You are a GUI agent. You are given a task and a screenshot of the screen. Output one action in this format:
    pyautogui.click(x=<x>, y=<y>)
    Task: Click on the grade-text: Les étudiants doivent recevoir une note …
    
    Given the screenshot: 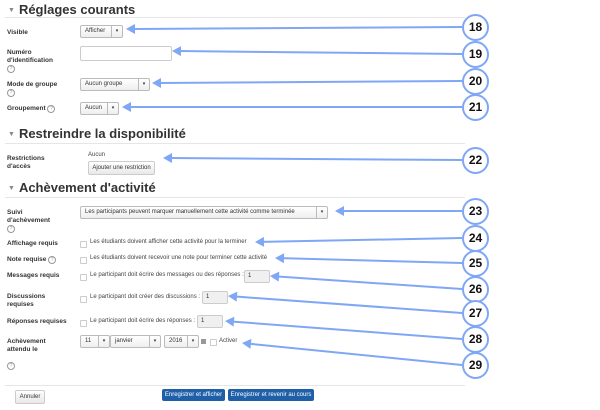 What is the action you would take?
    pyautogui.click(x=179, y=258)
    